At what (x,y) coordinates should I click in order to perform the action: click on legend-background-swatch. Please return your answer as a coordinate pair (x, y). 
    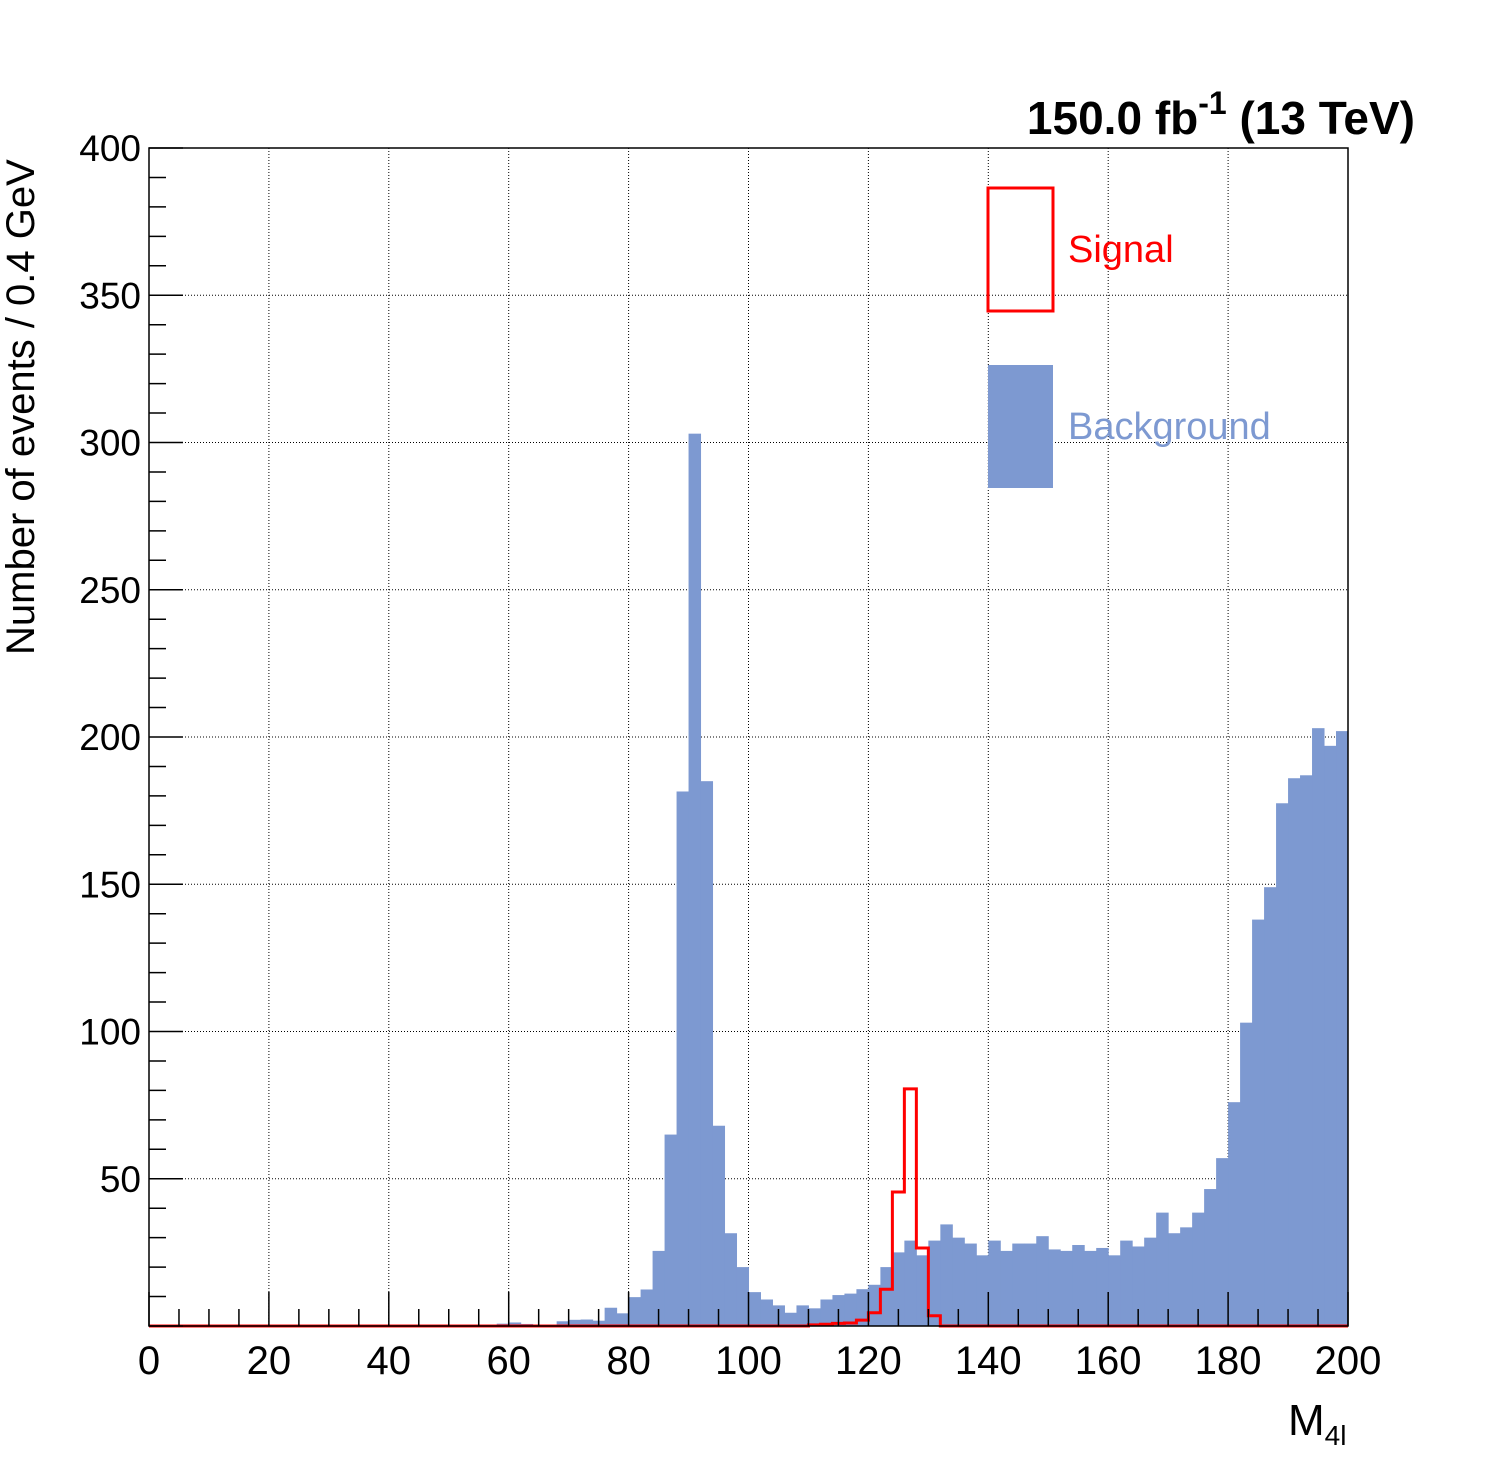
    Looking at the image, I should click on (1020, 426).